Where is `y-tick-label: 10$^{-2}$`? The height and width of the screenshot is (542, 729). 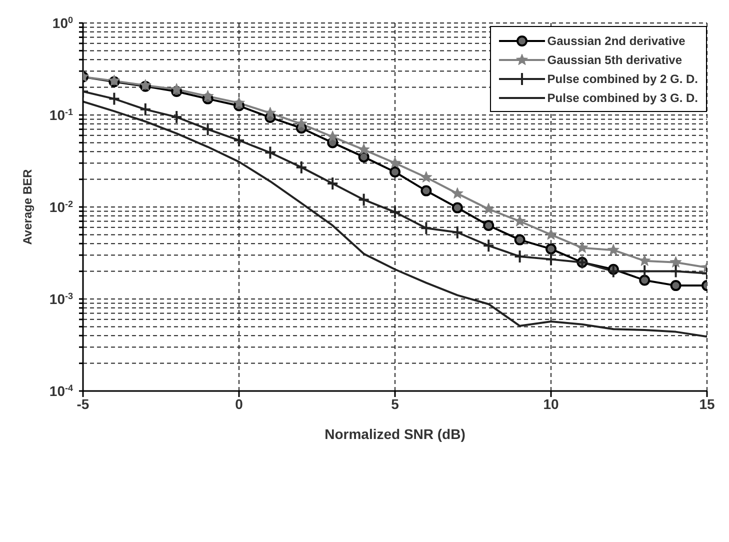
y-tick-label: 10$^{-2}$ is located at coordinates (61, 207).